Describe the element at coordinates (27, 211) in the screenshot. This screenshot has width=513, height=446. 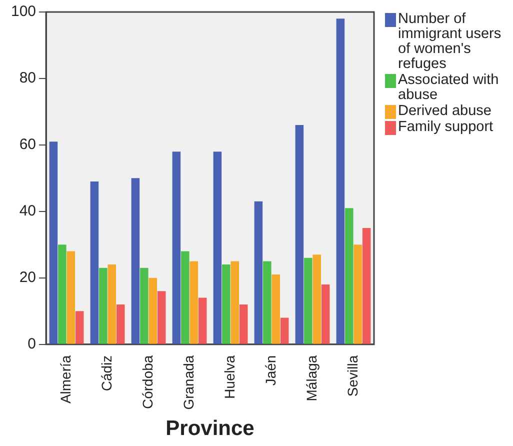
I see `y-tick-label: 40` at that location.